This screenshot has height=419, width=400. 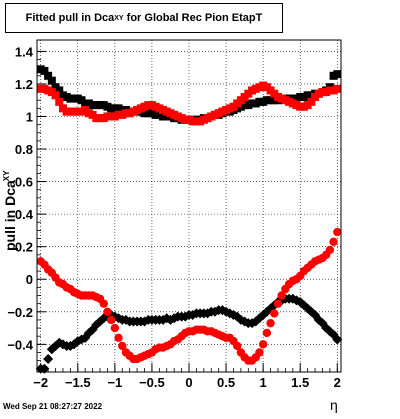 What do you see at coordinates (20, 312) in the screenshot?
I see `y-tick-label: −0.2` at bounding box center [20, 312].